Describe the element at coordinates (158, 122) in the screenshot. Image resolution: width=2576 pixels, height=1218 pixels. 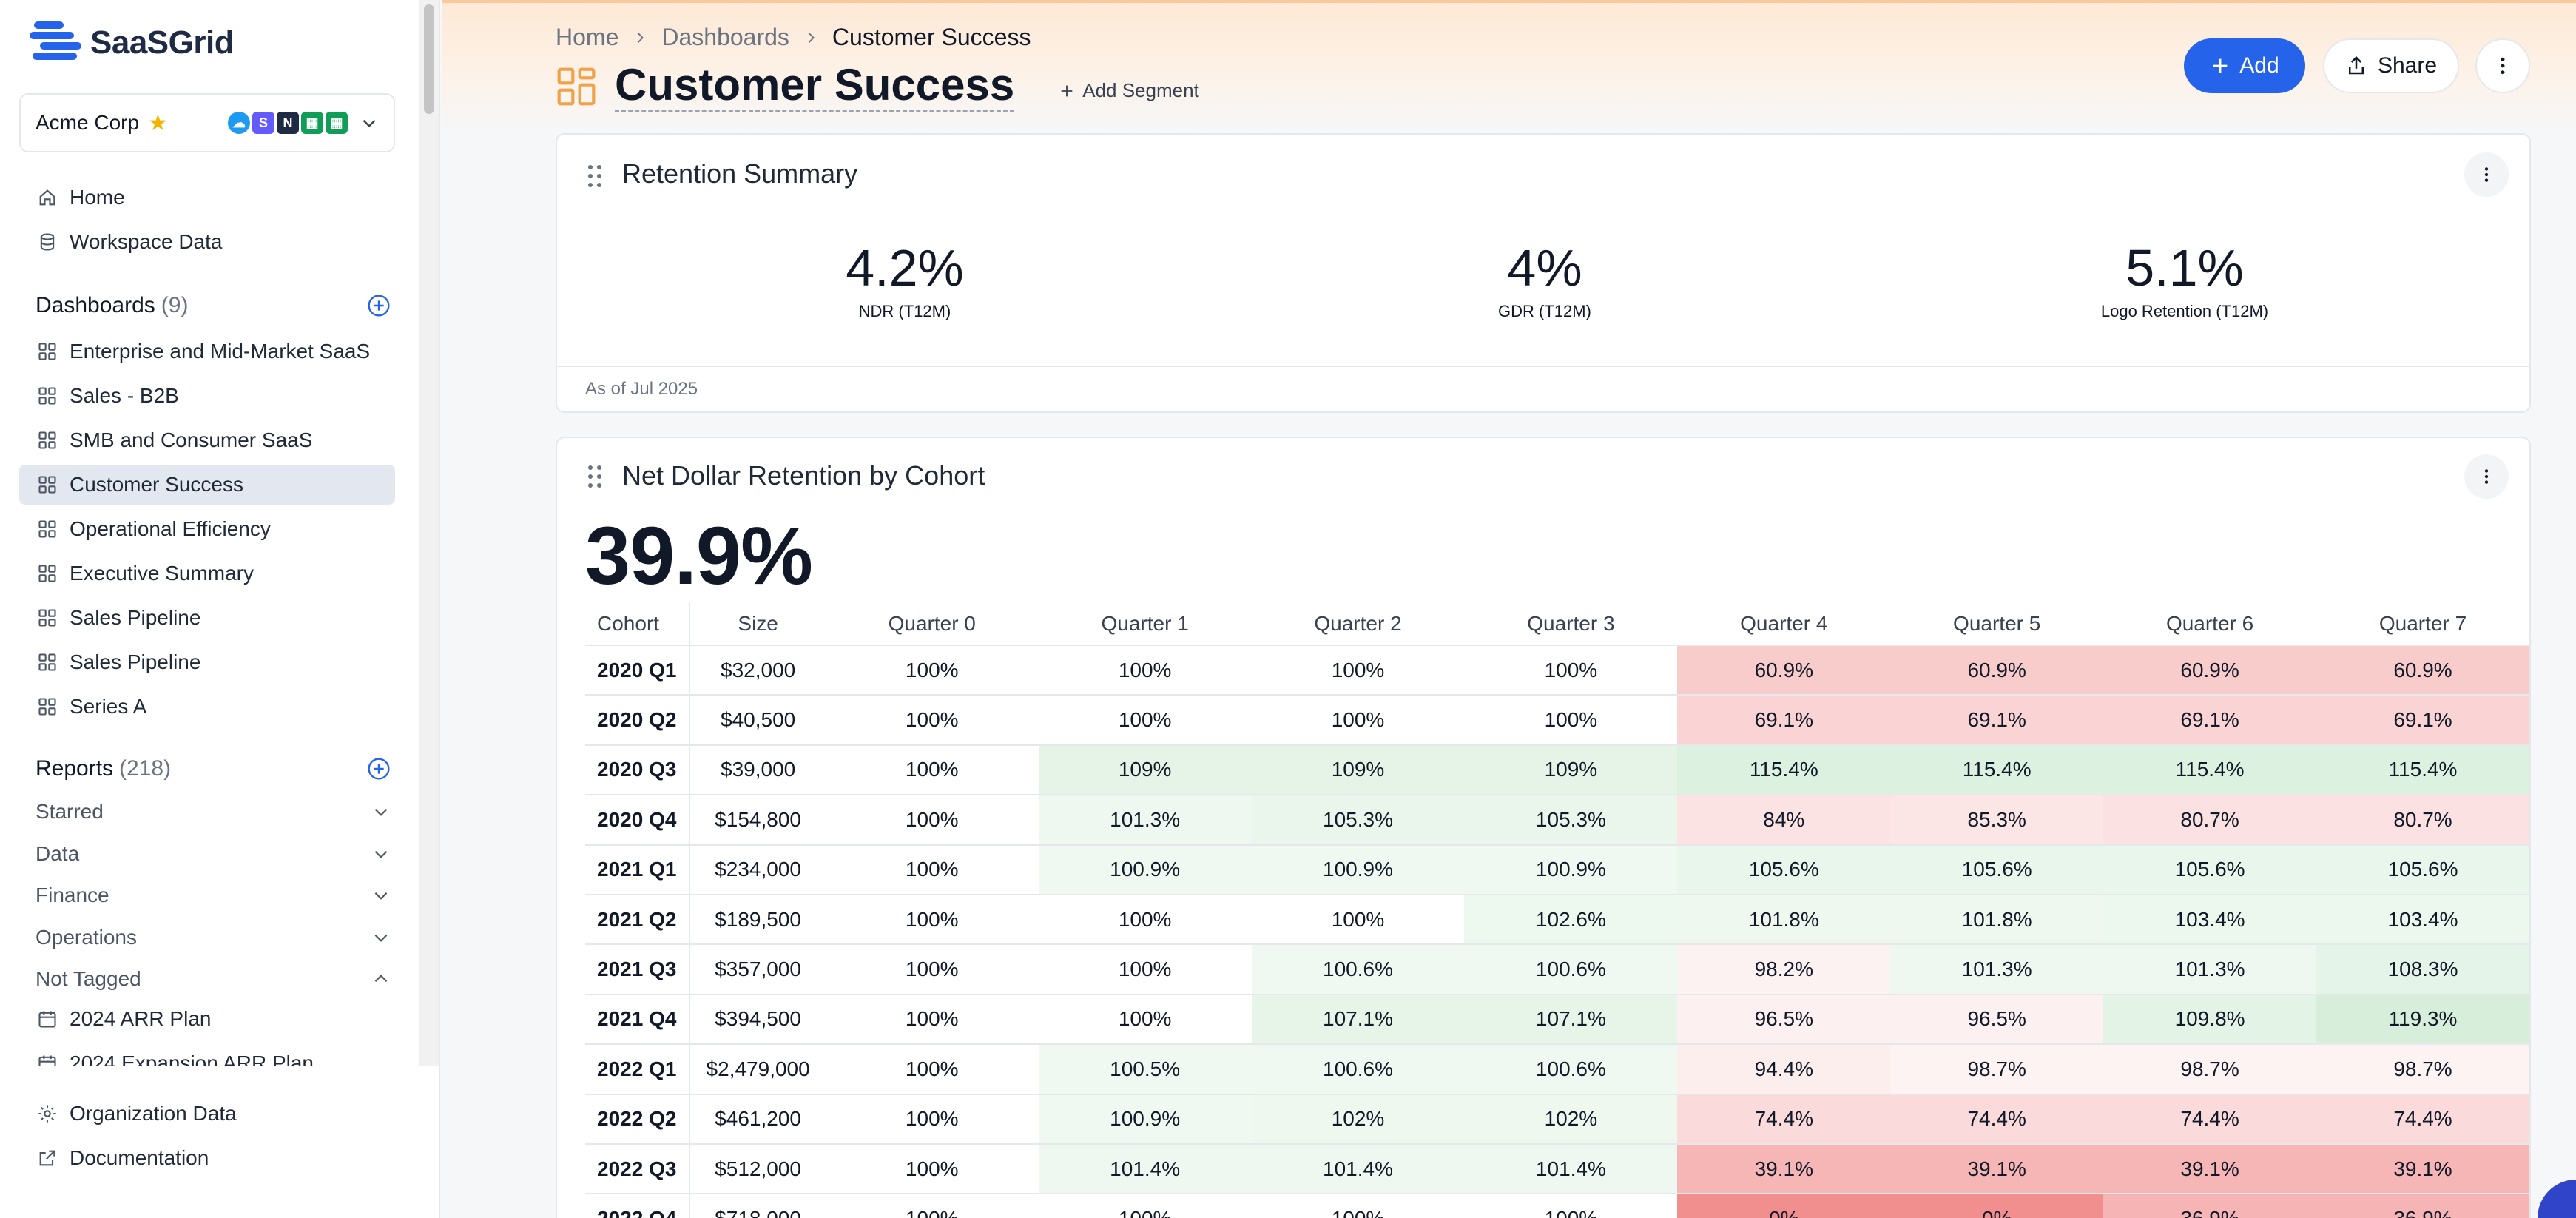
I see `star-icon: ★` at that location.